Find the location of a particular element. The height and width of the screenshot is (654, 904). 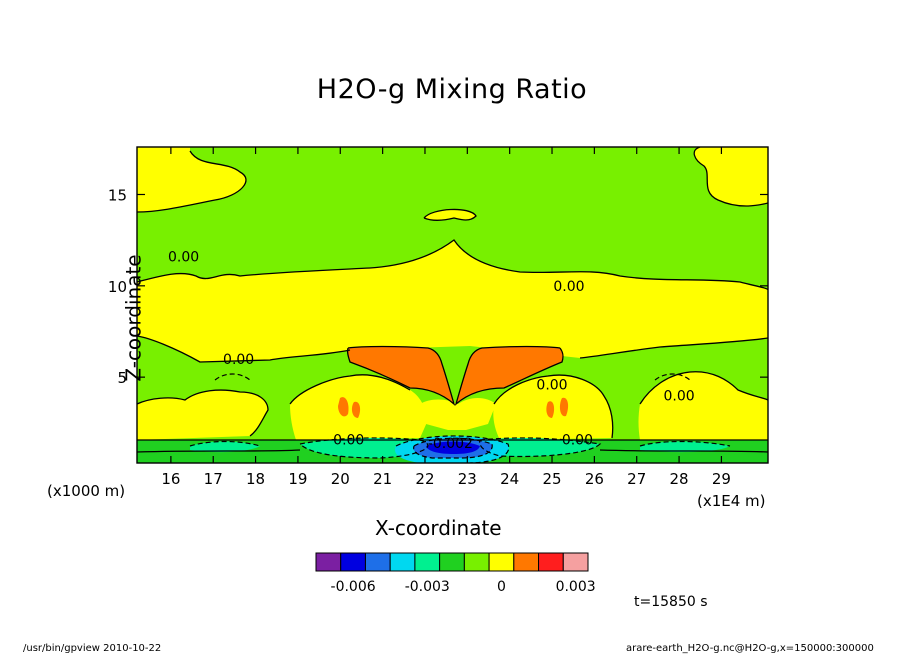

x-tick-label-28: 28 is located at coordinates (679, 479).